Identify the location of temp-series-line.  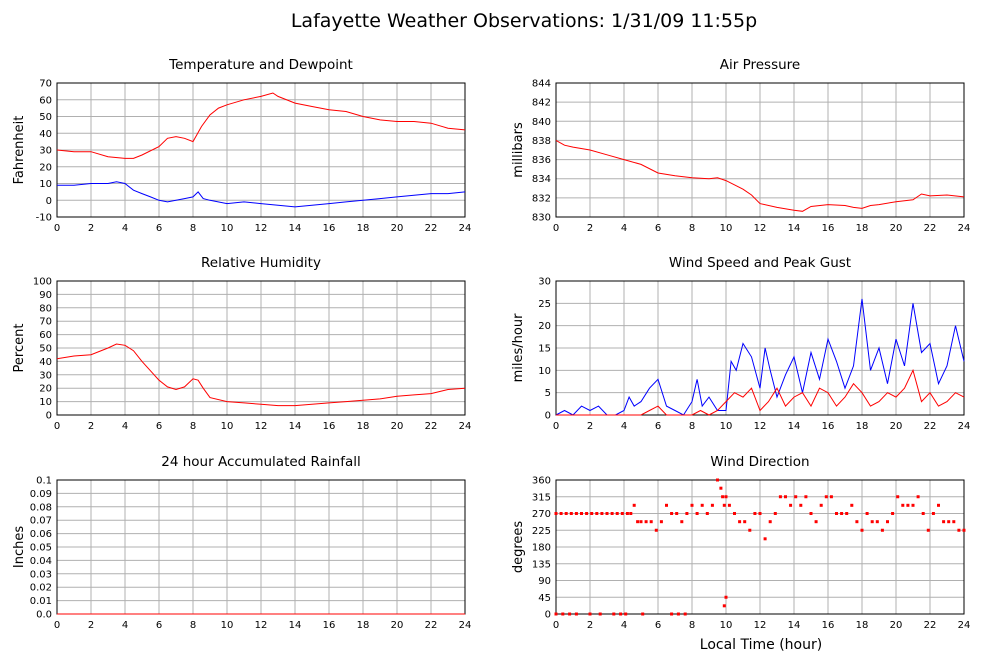
(261, 125).